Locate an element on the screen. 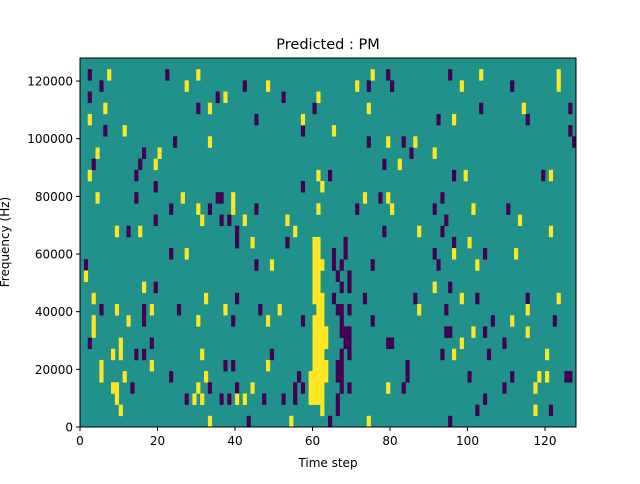  x-tick-label: 20 is located at coordinates (157, 441).